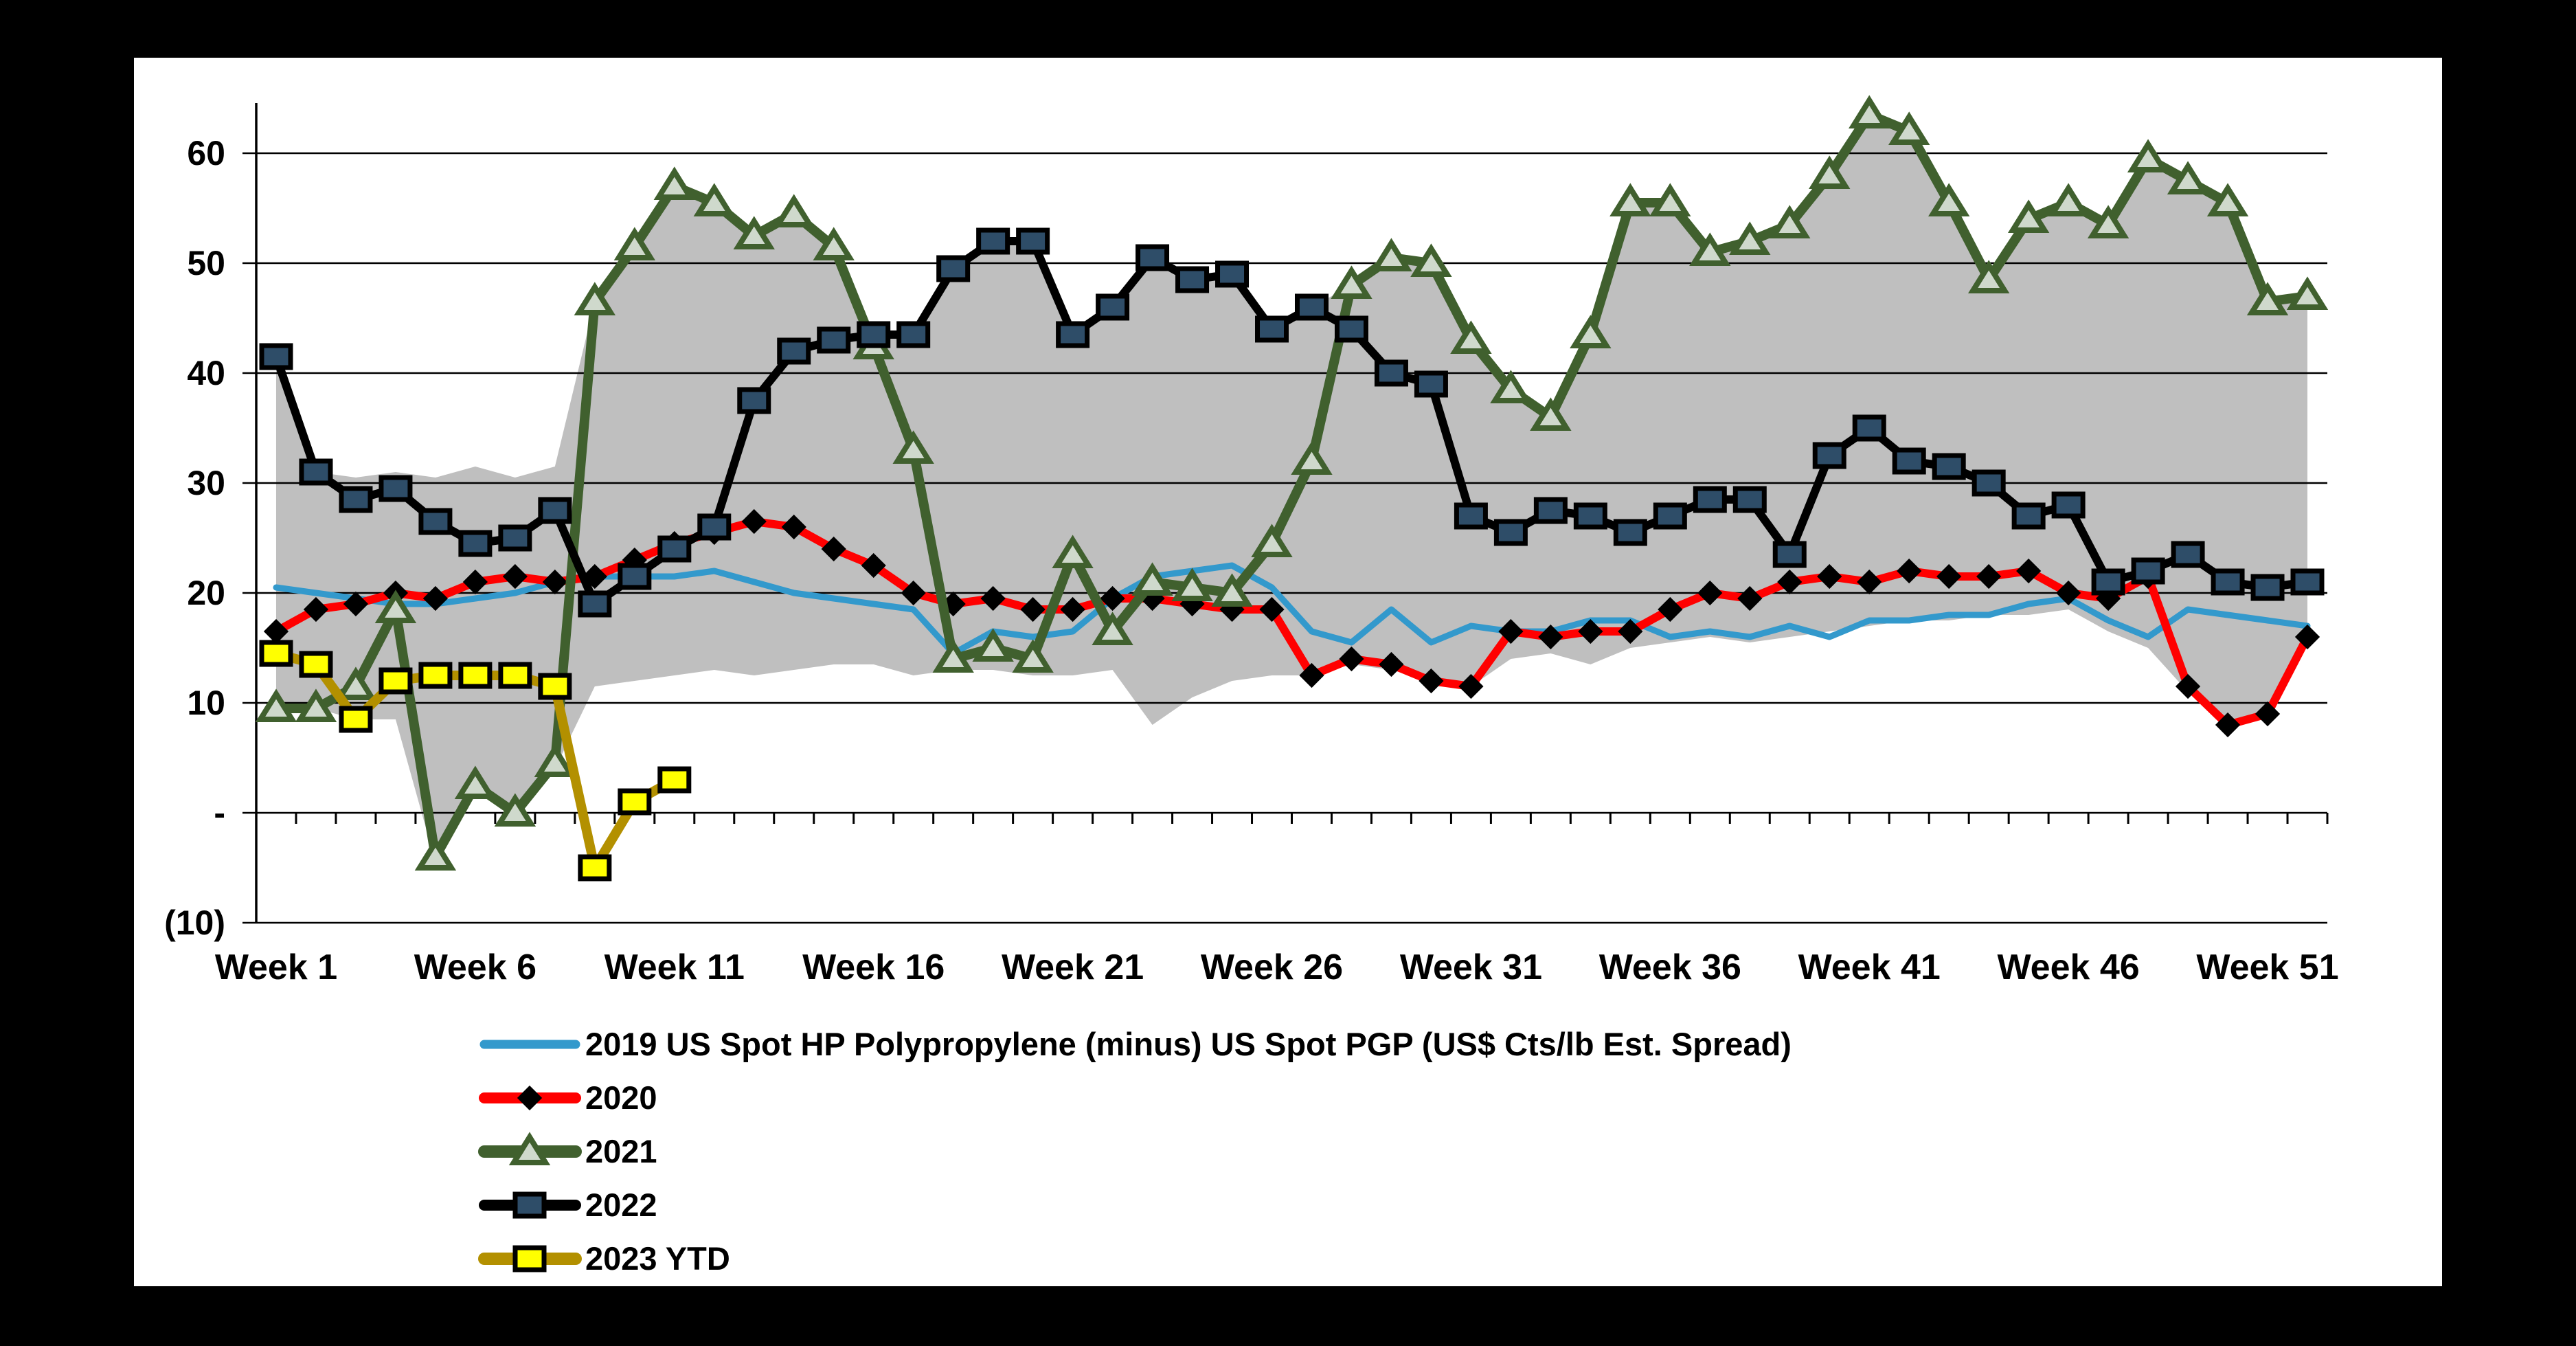 The width and height of the screenshot is (2576, 1346). What do you see at coordinates (194, 538) in the screenshot?
I see `y-axis-labels: 60 50 40 30 20 10 - (10)` at bounding box center [194, 538].